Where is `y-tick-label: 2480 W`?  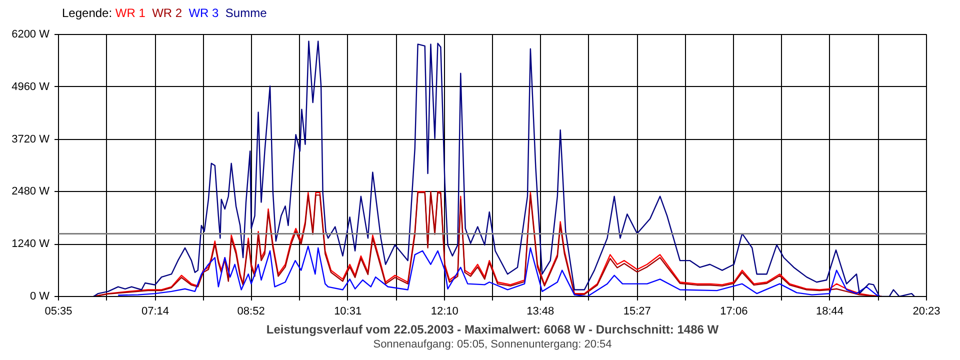
y-tick-label: 2480 W is located at coordinates (31, 192).